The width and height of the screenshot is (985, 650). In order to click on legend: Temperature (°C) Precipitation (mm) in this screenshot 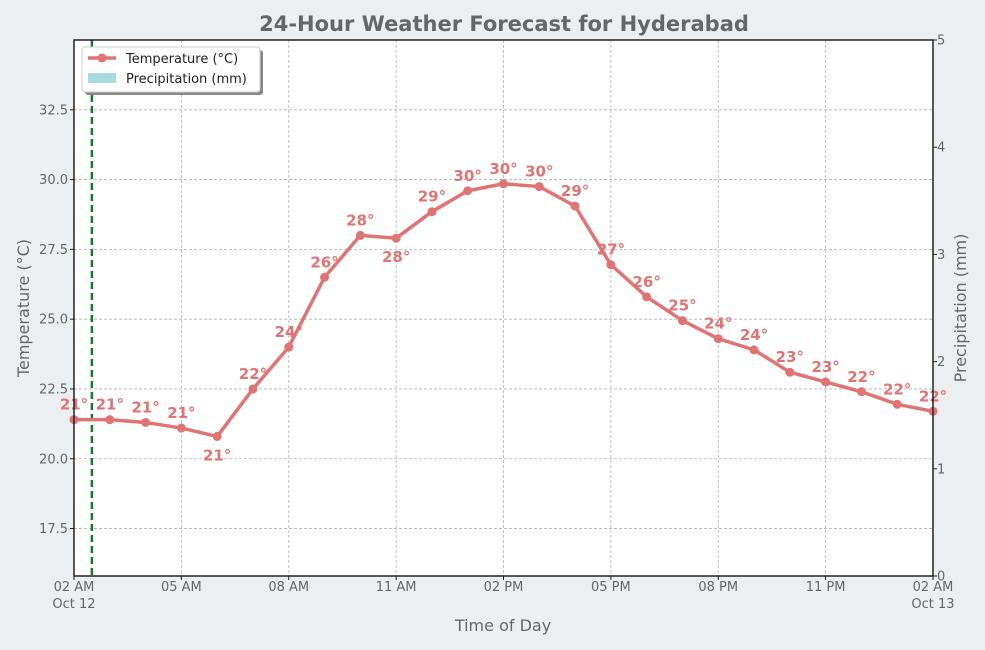, I will do `click(172, 70)`.